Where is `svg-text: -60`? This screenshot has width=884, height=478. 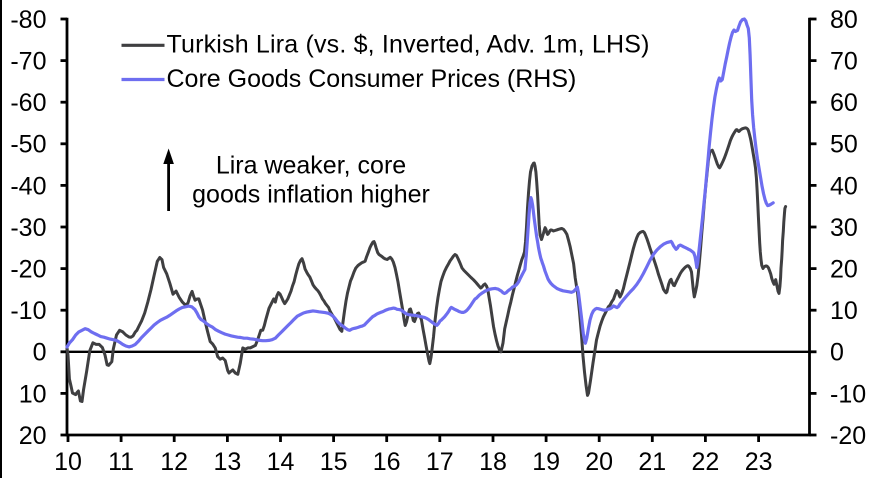 svg-text: -60 is located at coordinates (28, 103).